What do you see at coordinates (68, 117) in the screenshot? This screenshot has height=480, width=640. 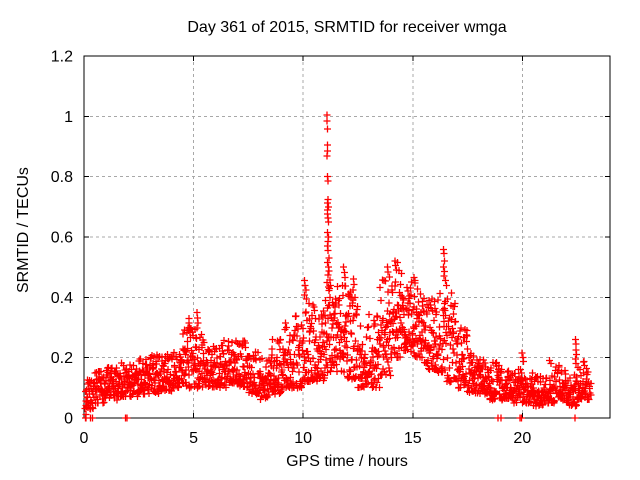 I see `y-tick-label: 1` at bounding box center [68, 117].